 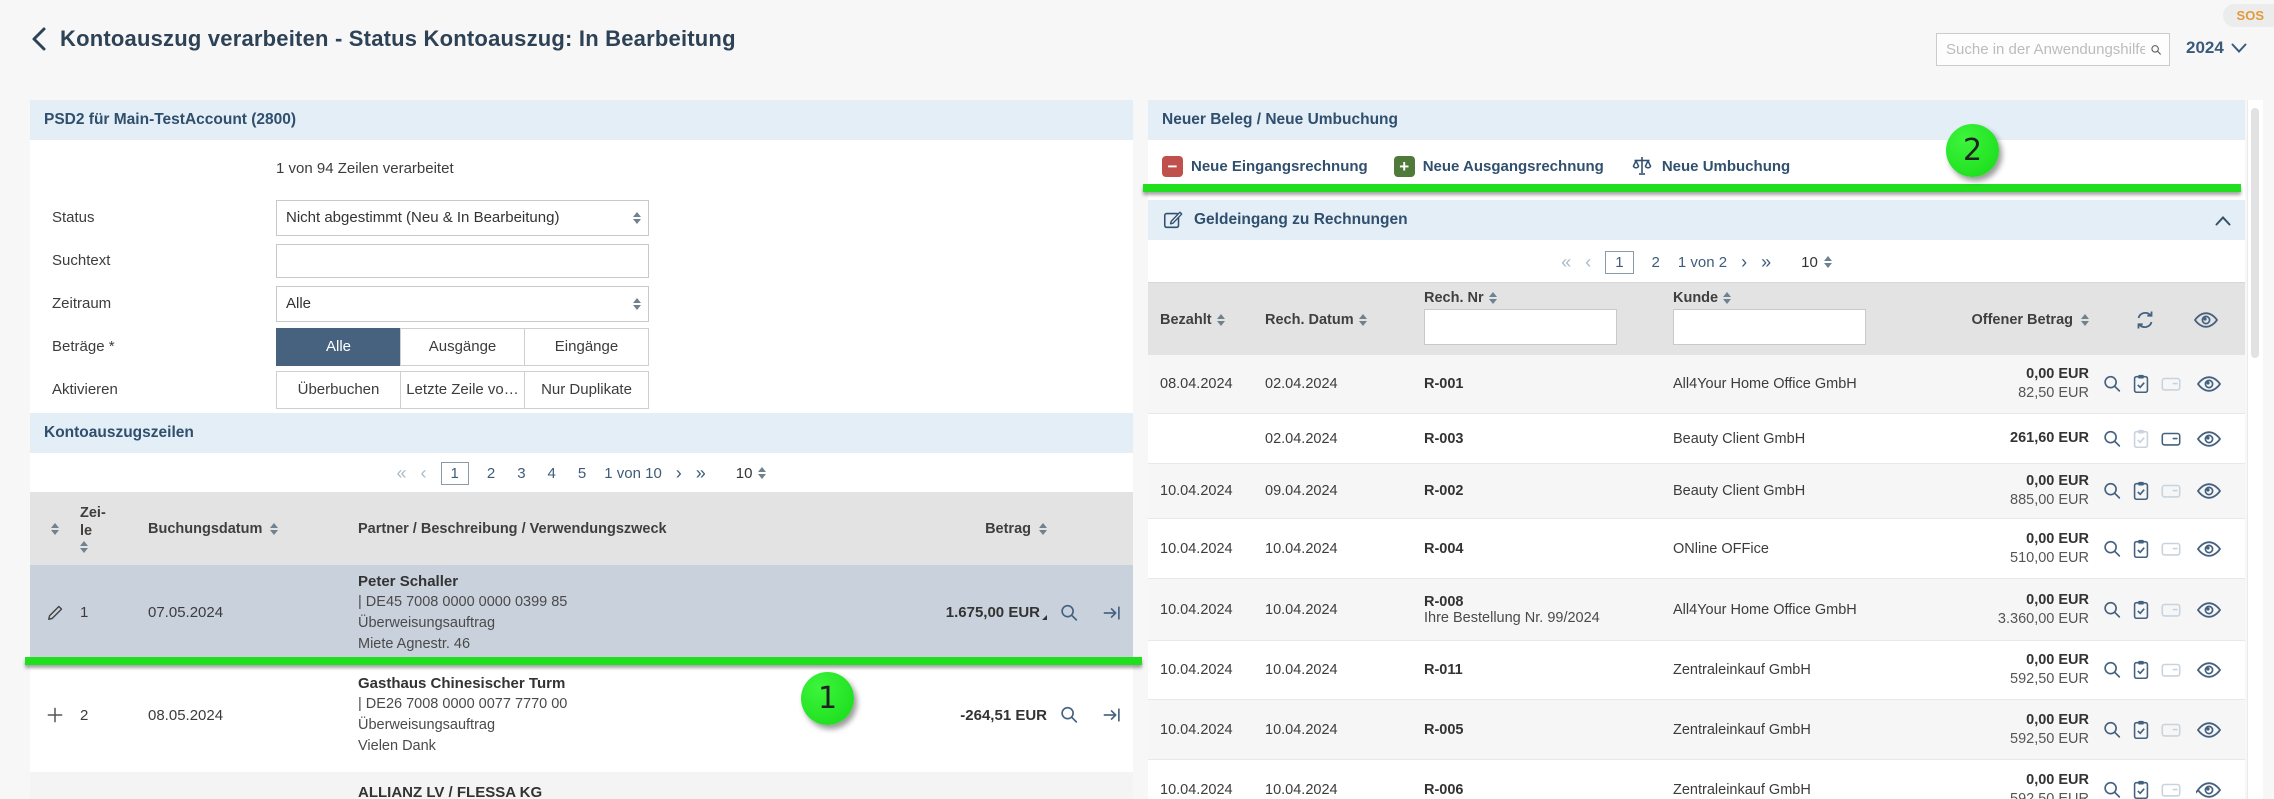 What do you see at coordinates (462, 217) in the screenshot?
I see `status-select: Nicht abgestimmt (Neu & In Bearbeitung)` at bounding box center [462, 217].